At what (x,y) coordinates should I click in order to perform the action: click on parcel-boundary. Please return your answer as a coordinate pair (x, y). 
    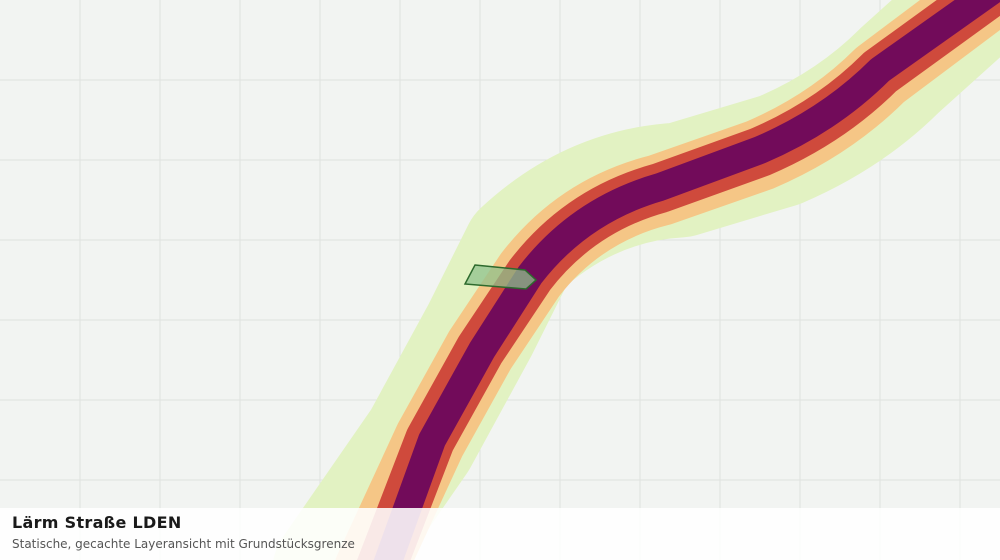
    Looking at the image, I should click on (500, 277).